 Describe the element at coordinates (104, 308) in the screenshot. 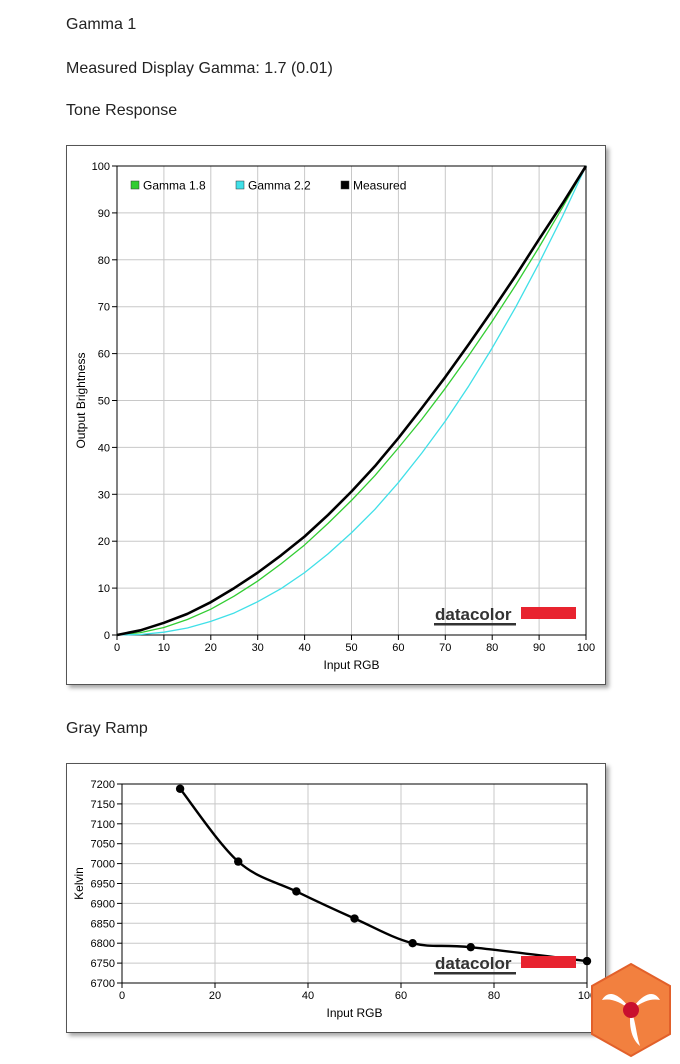

I see `y-tick-label: 70` at that location.